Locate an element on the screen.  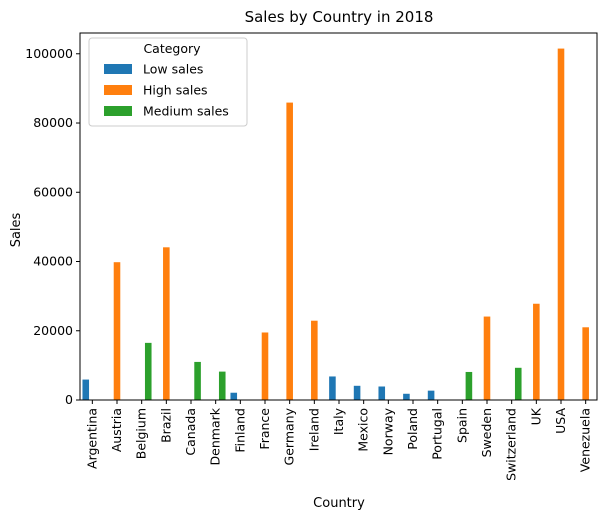
x-tick-label: USA is located at coordinates (560, 421).